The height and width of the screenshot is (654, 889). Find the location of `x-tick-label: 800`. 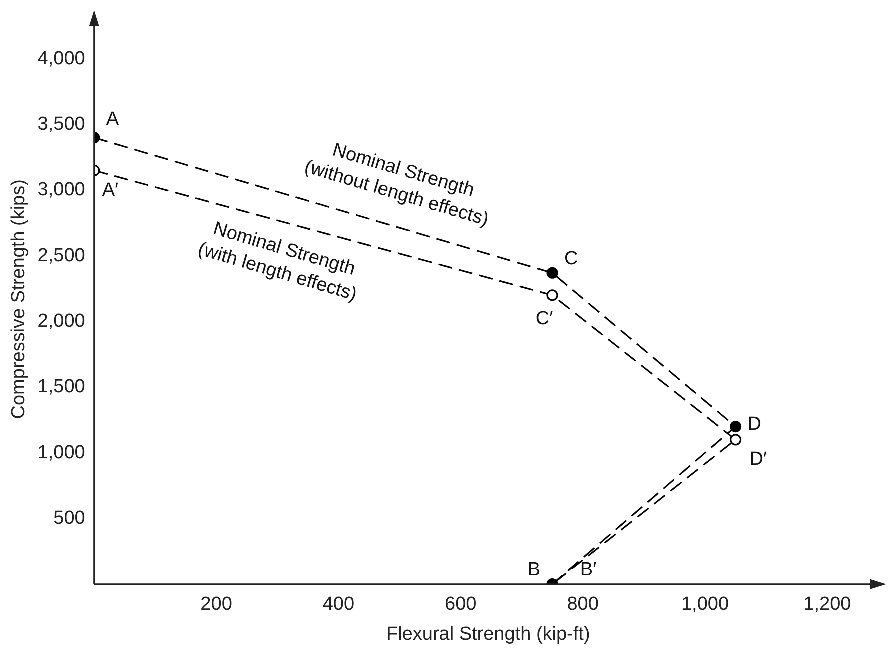

x-tick-label: 800 is located at coordinates (583, 605).